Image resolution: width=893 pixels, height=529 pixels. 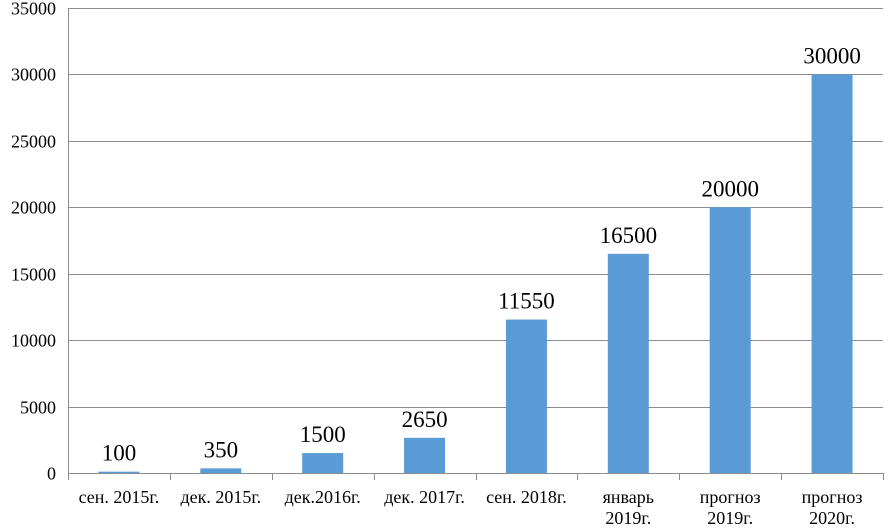 What do you see at coordinates (526, 301) in the screenshot?
I see `data-label: 11550` at bounding box center [526, 301].